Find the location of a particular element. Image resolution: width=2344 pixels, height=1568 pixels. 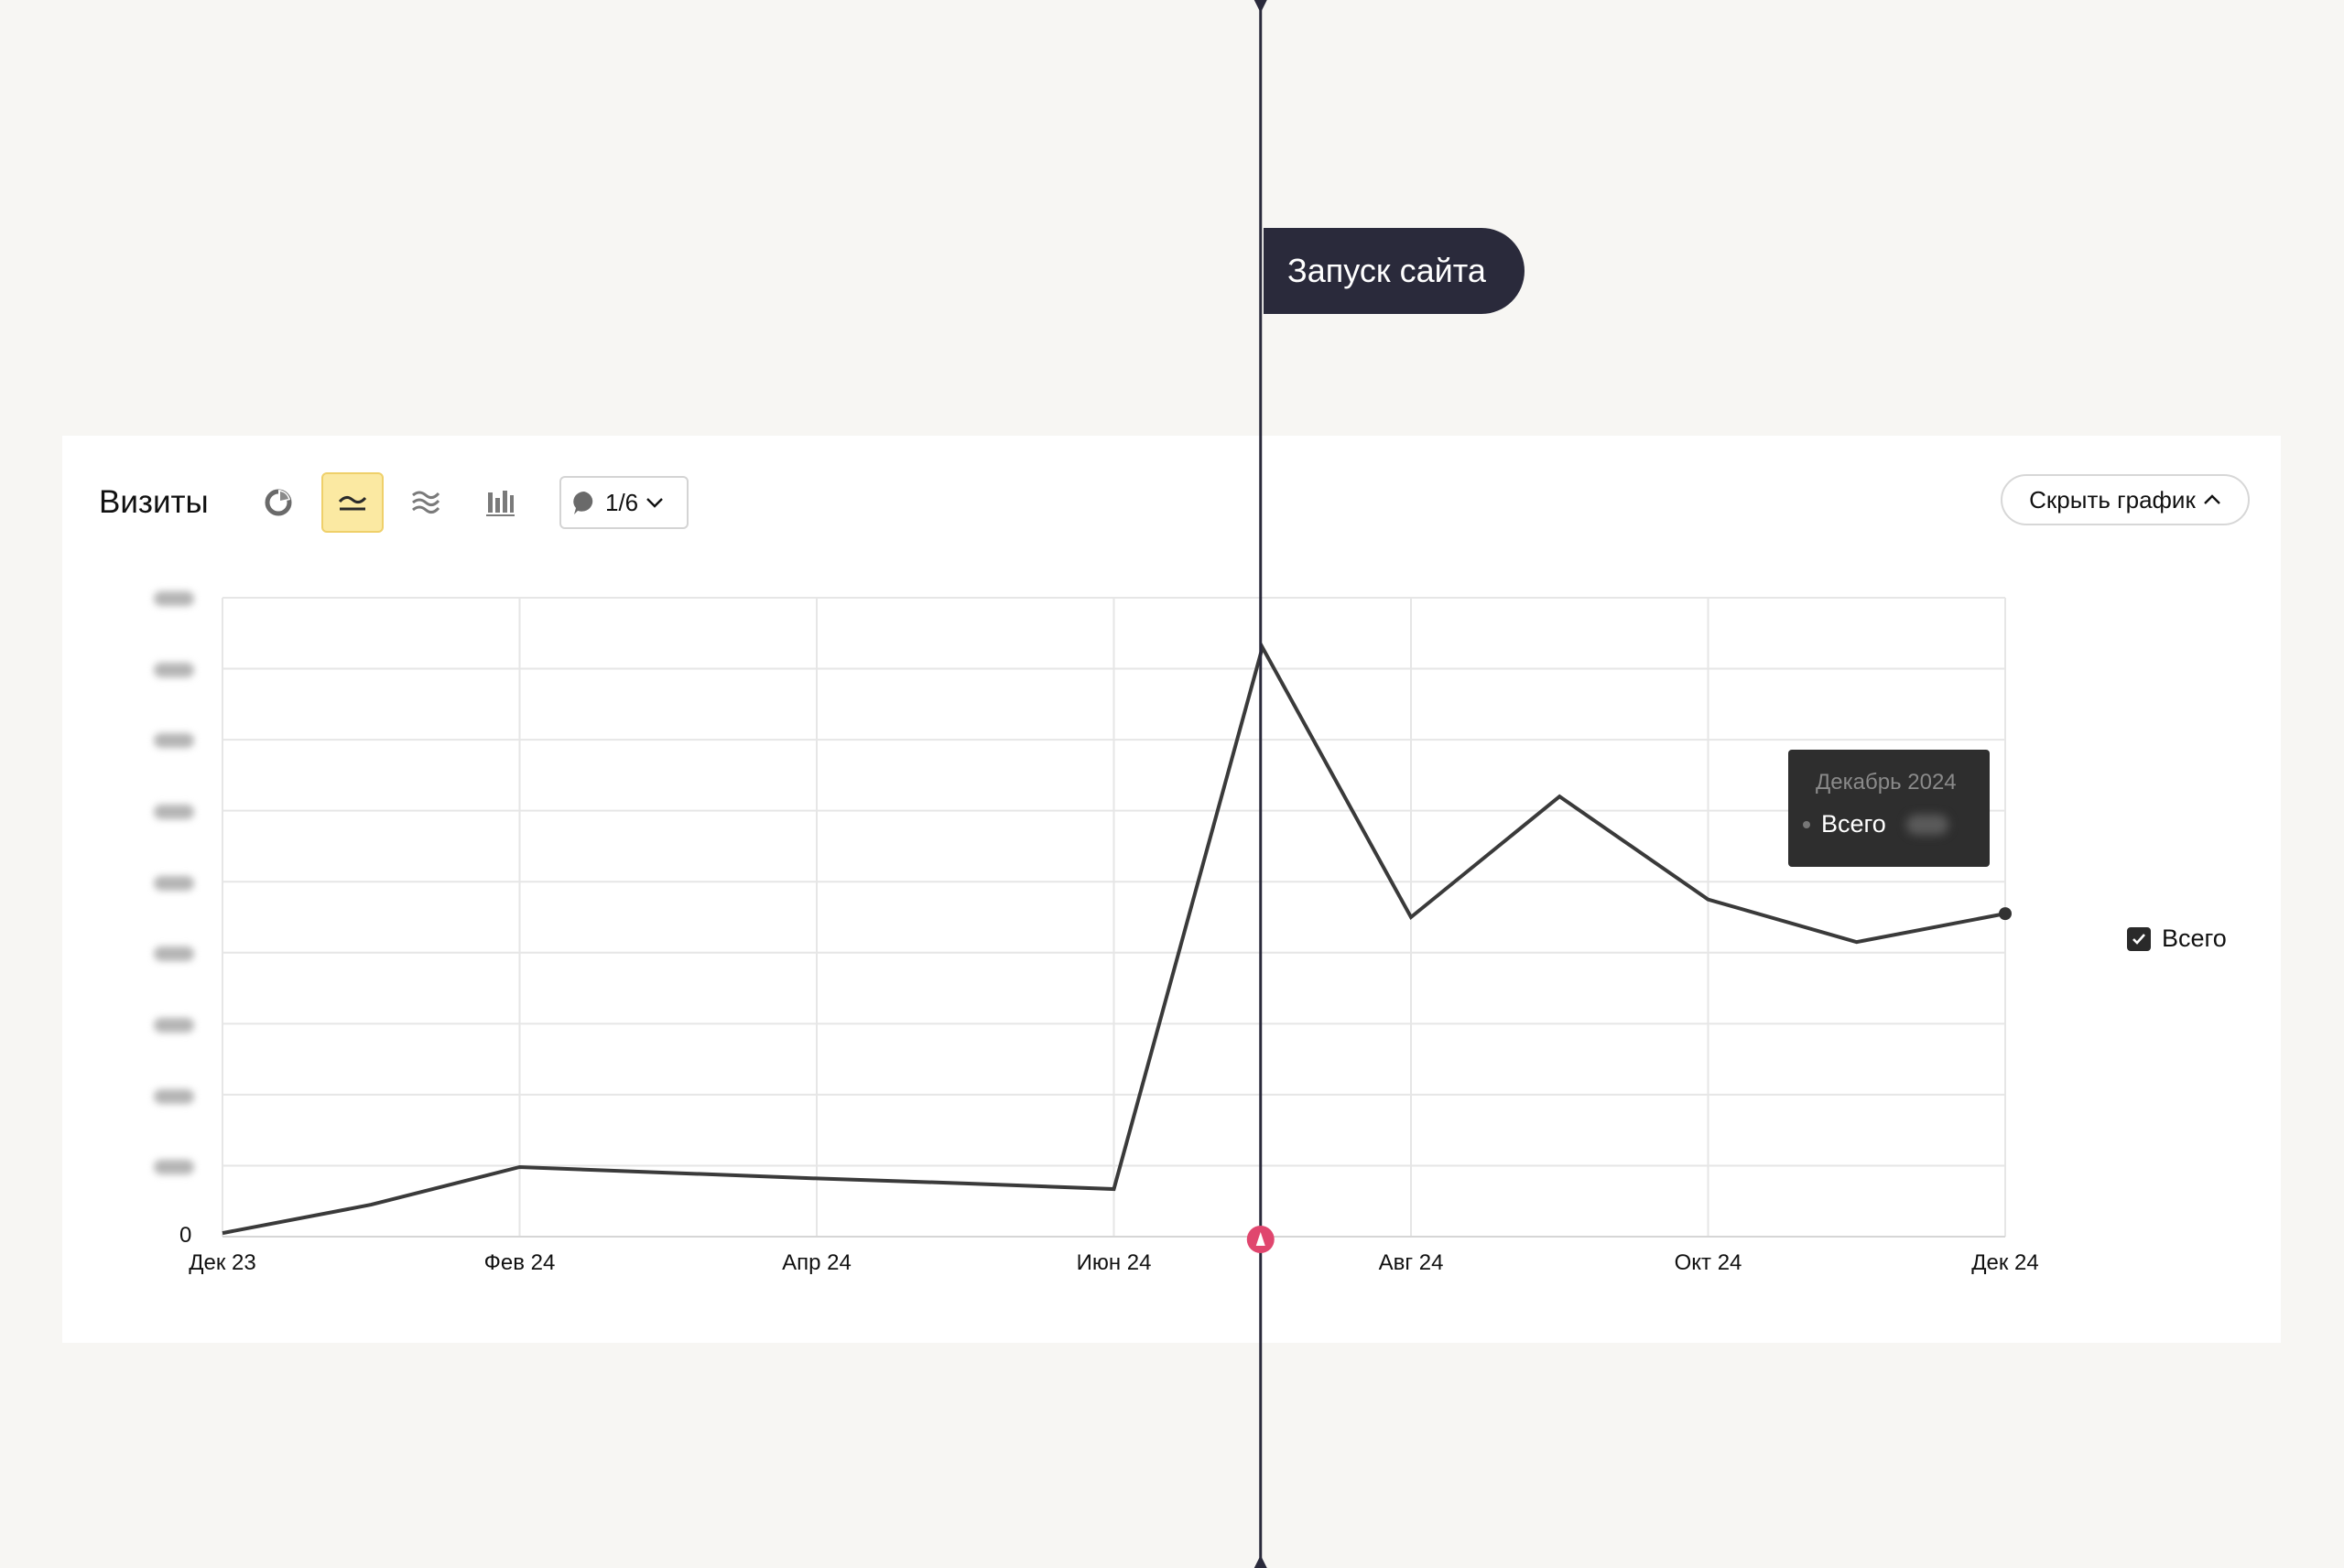

tool-bar-chart is located at coordinates (500, 503).